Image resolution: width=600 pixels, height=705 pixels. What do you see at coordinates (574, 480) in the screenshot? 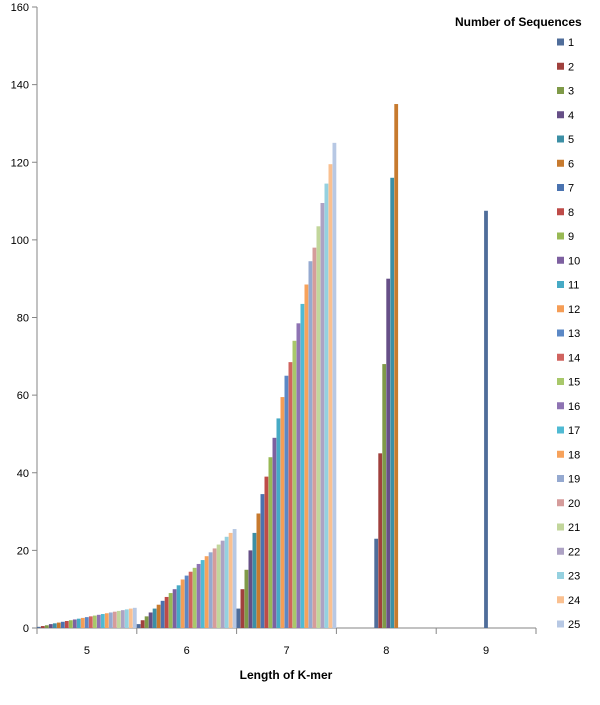
I see `legend-label-19: 19` at bounding box center [574, 480].